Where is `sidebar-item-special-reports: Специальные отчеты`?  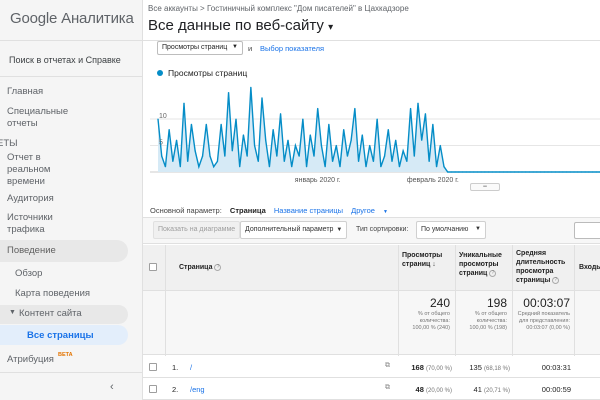
sidebar-item-special-reports: Специальные отчеты is located at coordinates (38, 117).